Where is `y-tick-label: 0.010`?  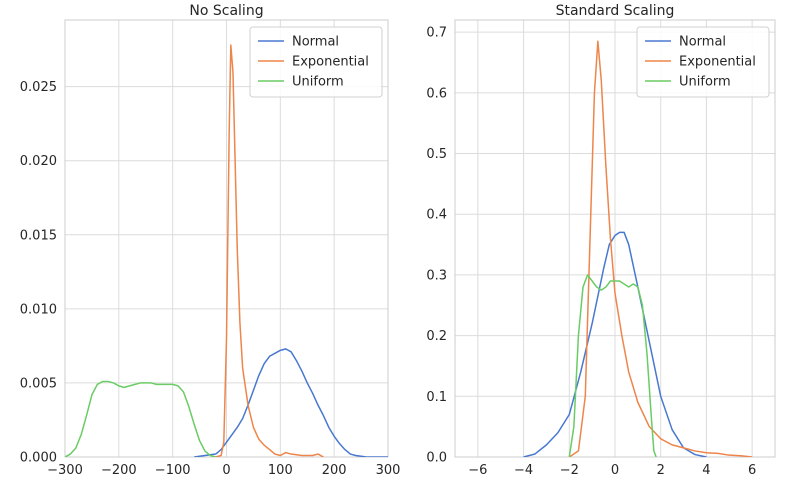
y-tick-label: 0.010 is located at coordinates (38, 309).